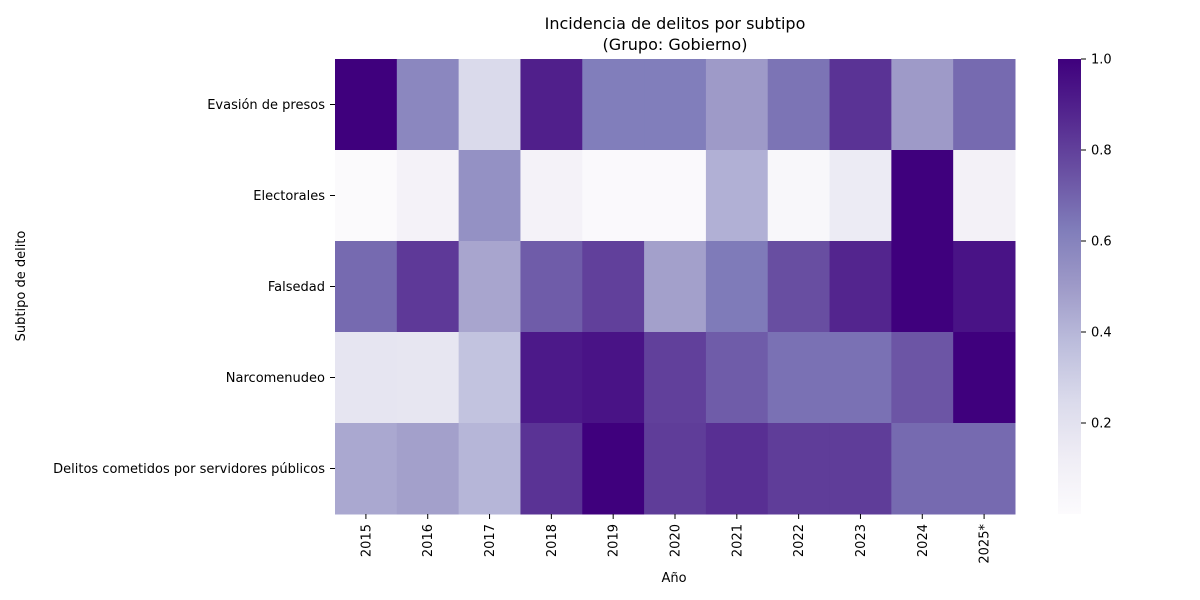 This screenshot has width=1200, height=600. Describe the element at coordinates (737, 540) in the screenshot. I see `x-tick-label: 2021` at that location.